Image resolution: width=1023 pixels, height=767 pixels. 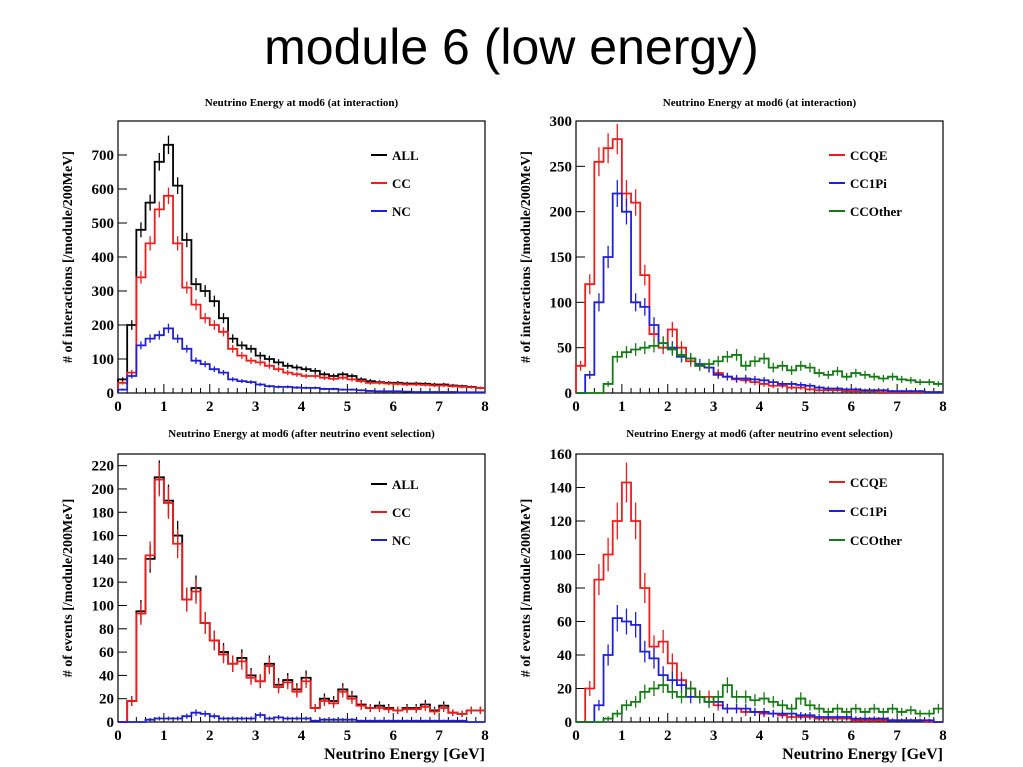 What do you see at coordinates (564, 349) in the screenshot?
I see `y-tick-label: 50` at bounding box center [564, 349].